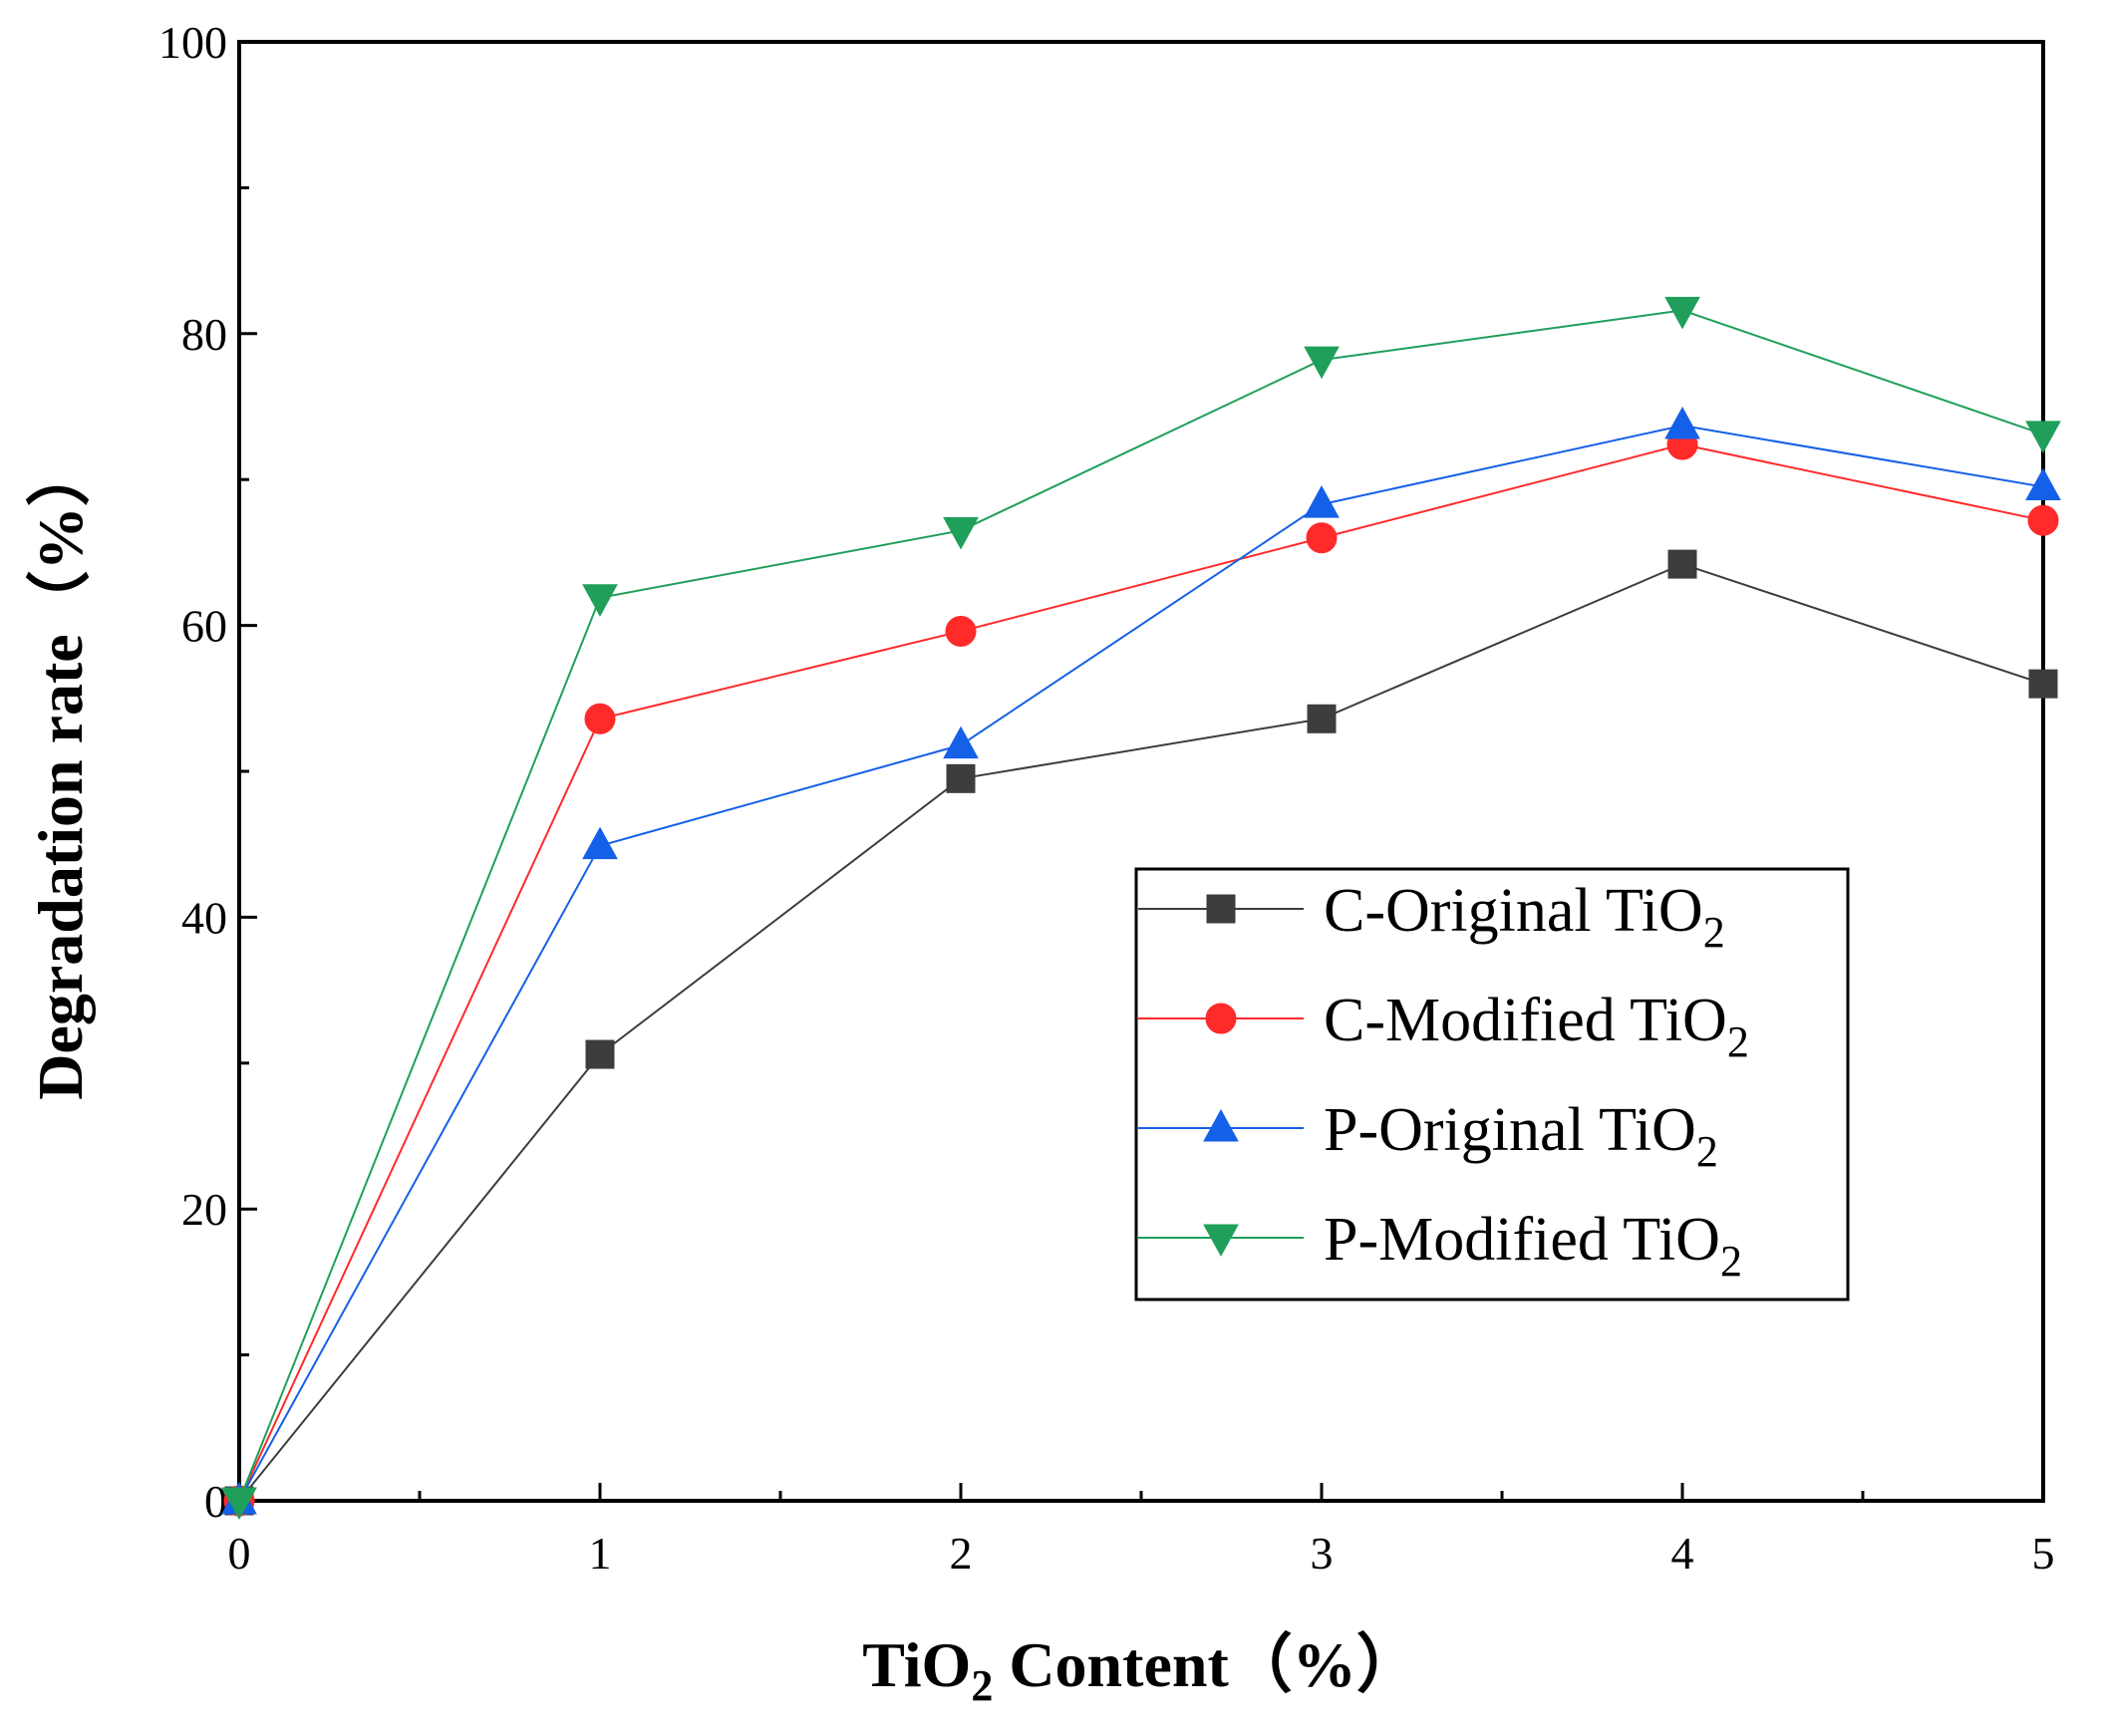  What do you see at coordinates (1683, 1553) in the screenshot?
I see `x-tick-label: 4` at bounding box center [1683, 1553].